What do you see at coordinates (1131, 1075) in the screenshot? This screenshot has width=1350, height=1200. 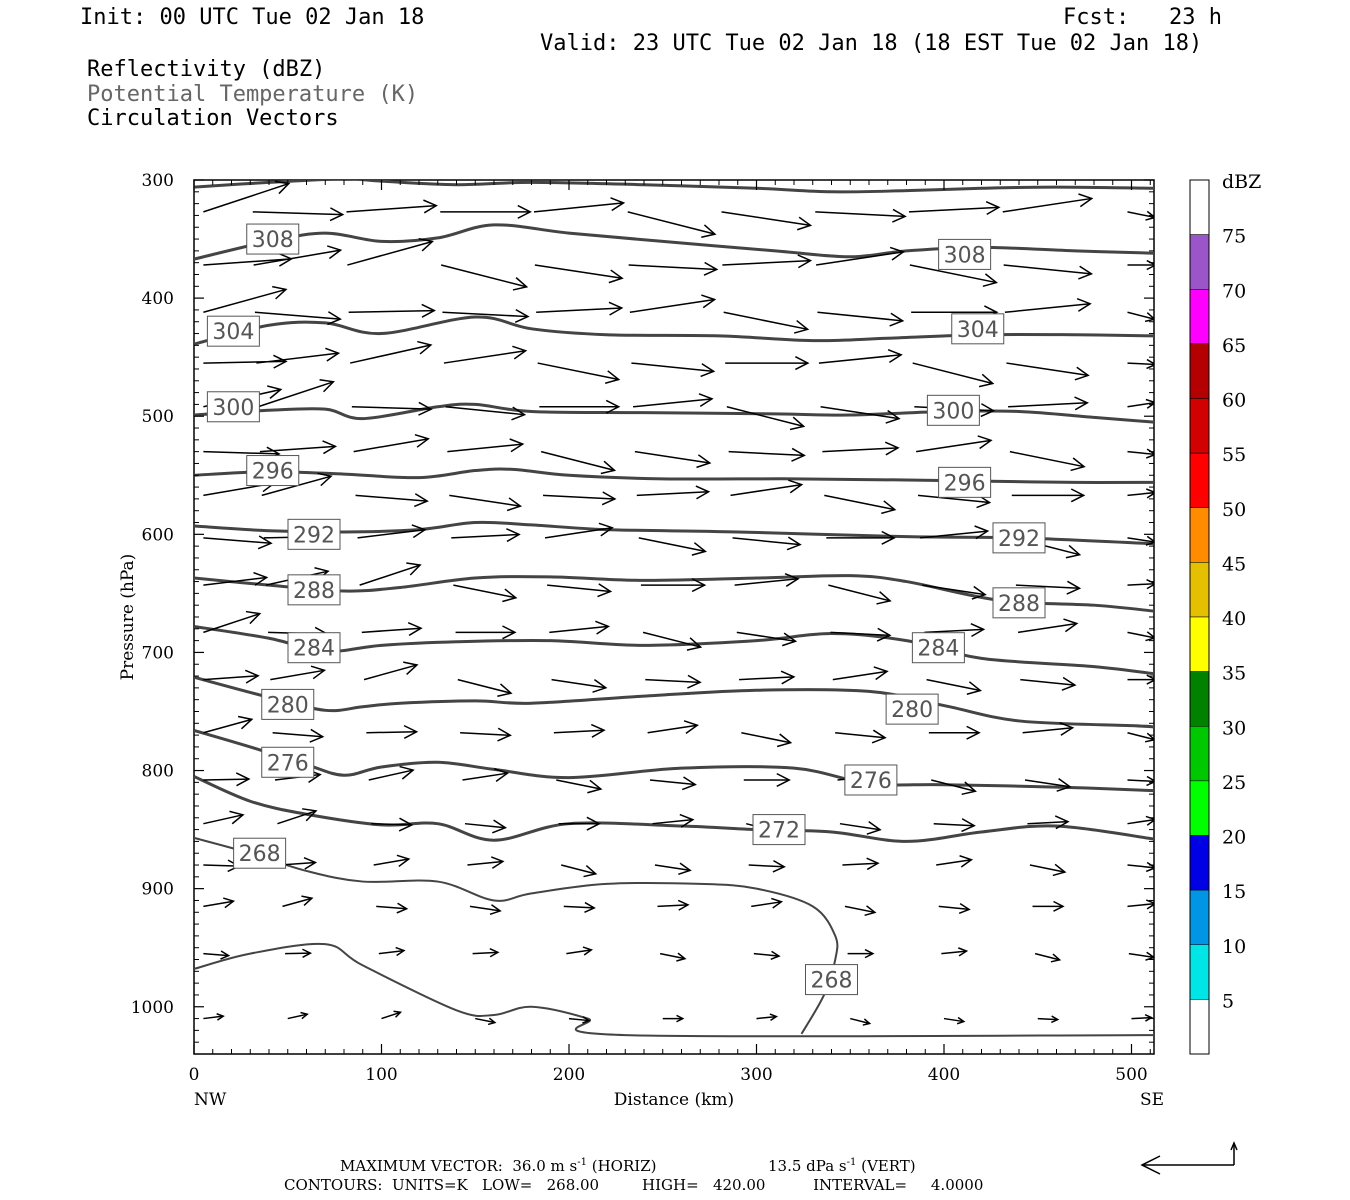 I see `x-tick-label: 500` at bounding box center [1131, 1075].